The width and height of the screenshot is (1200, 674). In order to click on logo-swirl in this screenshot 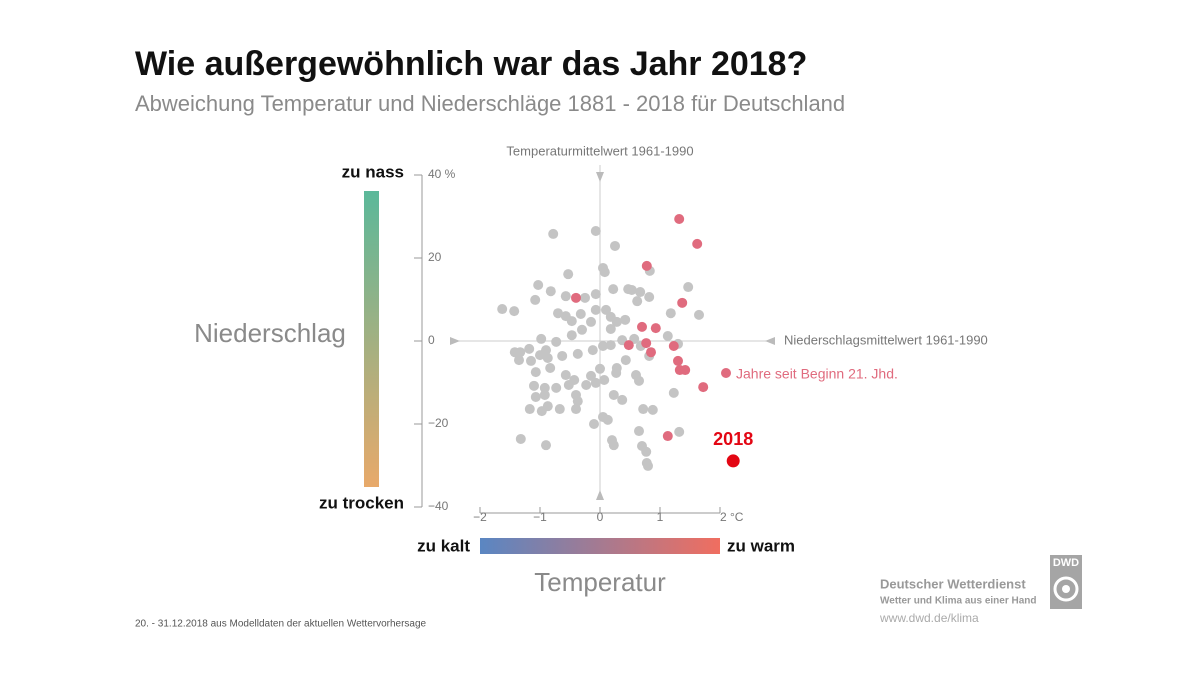, I will do `click(1066, 589)`.